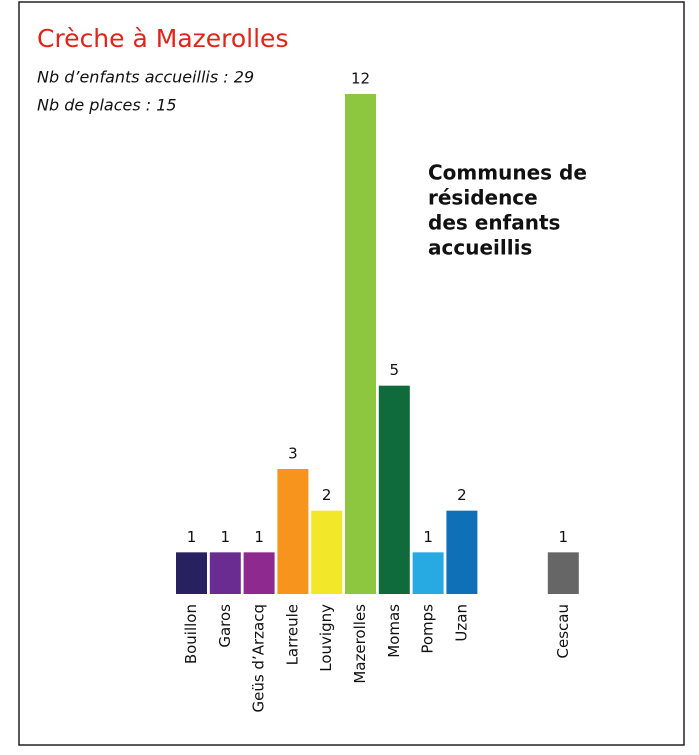 The width and height of the screenshot is (699, 755). I want to click on annotation: accueillis, so click(480, 248).